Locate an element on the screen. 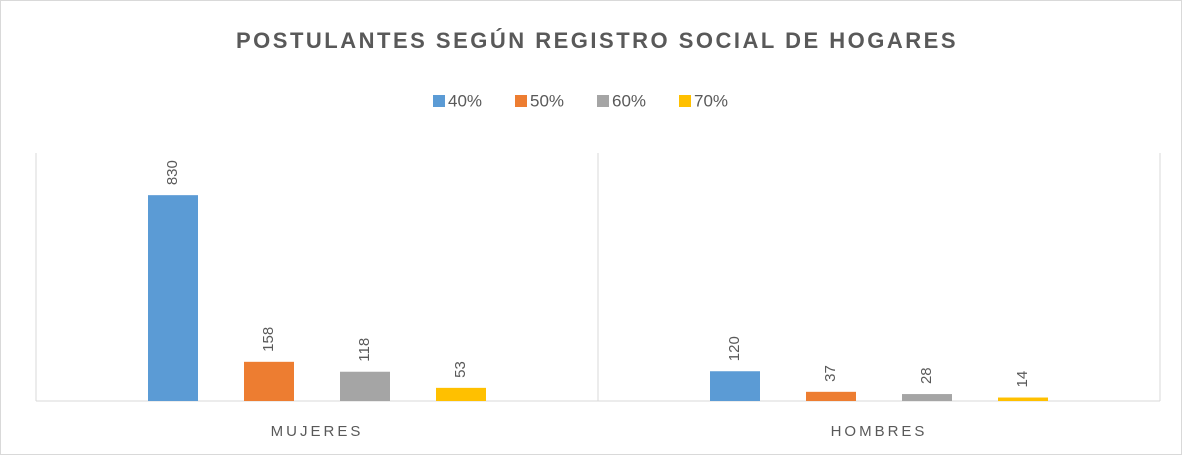 The height and width of the screenshot is (455, 1182). data-label: 53 is located at coordinates (460, 369).